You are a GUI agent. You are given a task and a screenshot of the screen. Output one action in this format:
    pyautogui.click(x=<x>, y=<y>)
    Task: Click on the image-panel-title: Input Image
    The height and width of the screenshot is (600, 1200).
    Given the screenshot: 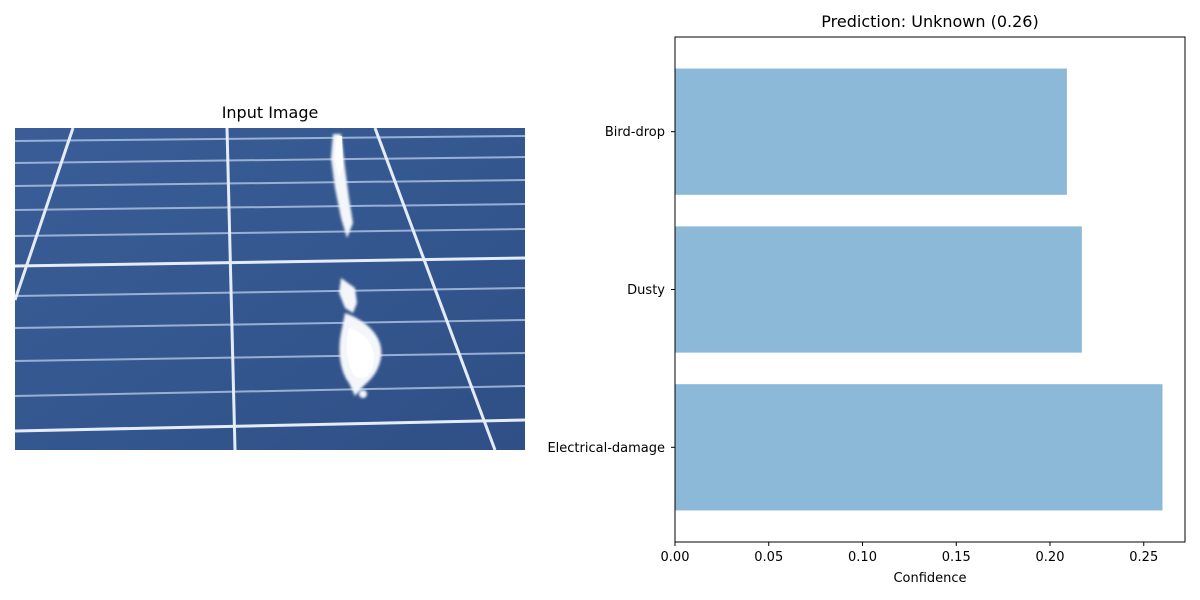 What is the action you would take?
    pyautogui.click(x=270, y=112)
    